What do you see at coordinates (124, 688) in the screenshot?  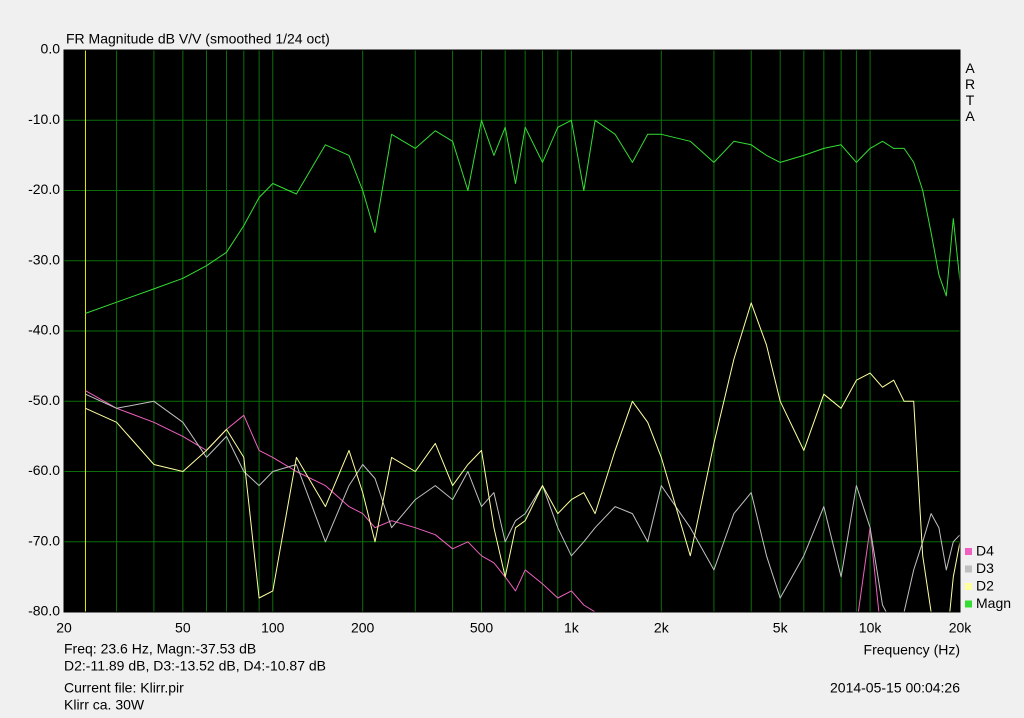 I see `file-info: Current file: Klirr.pir` at bounding box center [124, 688].